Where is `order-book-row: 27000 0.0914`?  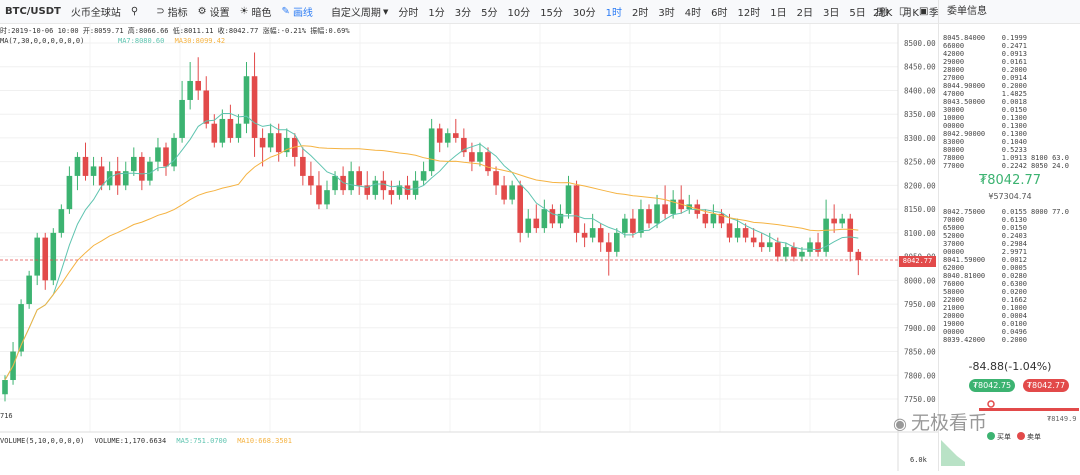 order-book-row: 27000 0.0914 is located at coordinates (985, 78).